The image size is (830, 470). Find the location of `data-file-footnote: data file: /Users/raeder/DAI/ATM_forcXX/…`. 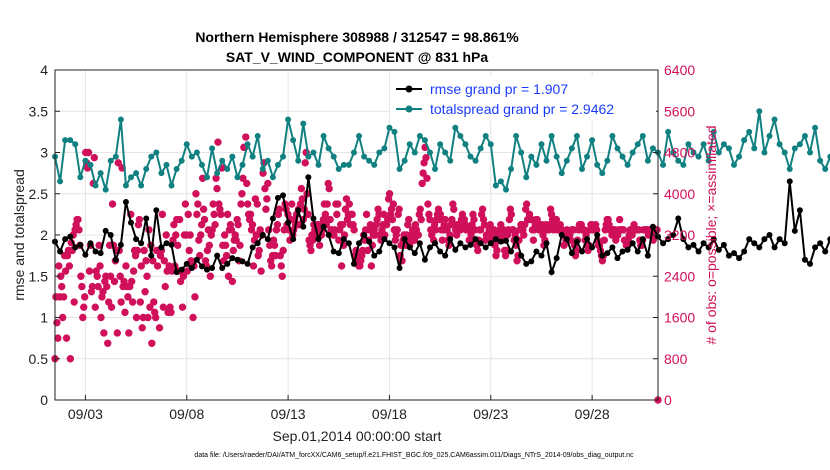

data-file-footnote: data file: /Users/raeder/DAI/ATM_forcXX/… is located at coordinates (414, 455).